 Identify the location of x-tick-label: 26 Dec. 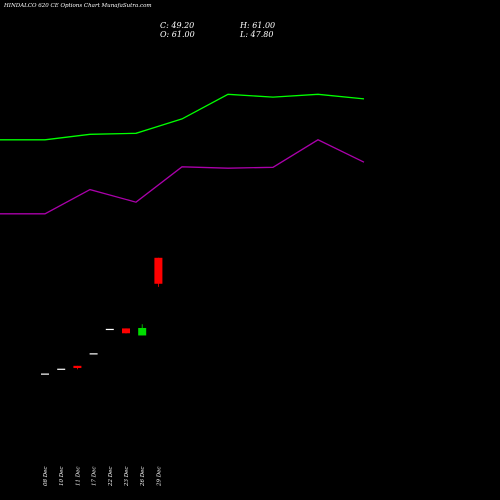
(143, 477).